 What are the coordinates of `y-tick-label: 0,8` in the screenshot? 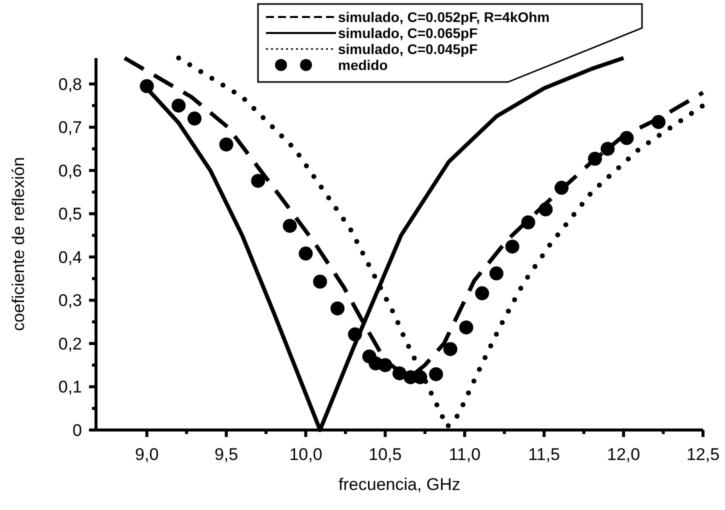 It's located at (70, 84).